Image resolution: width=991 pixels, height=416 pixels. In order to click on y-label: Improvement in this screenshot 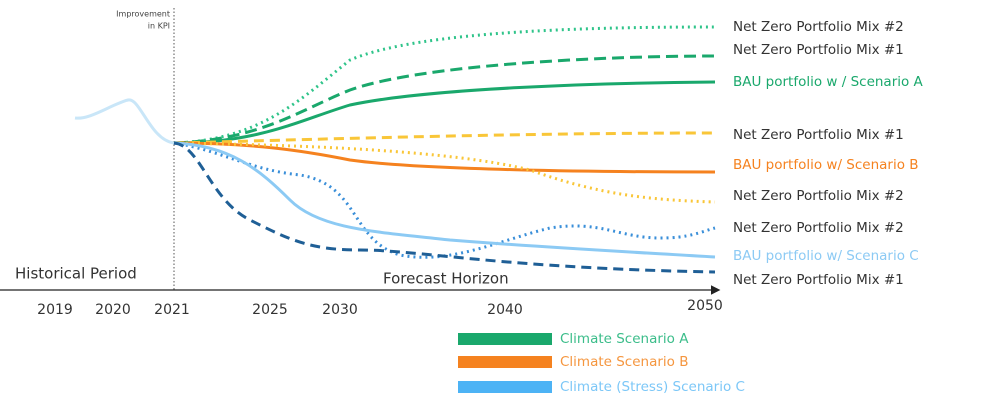, I will do `click(143, 14)`.